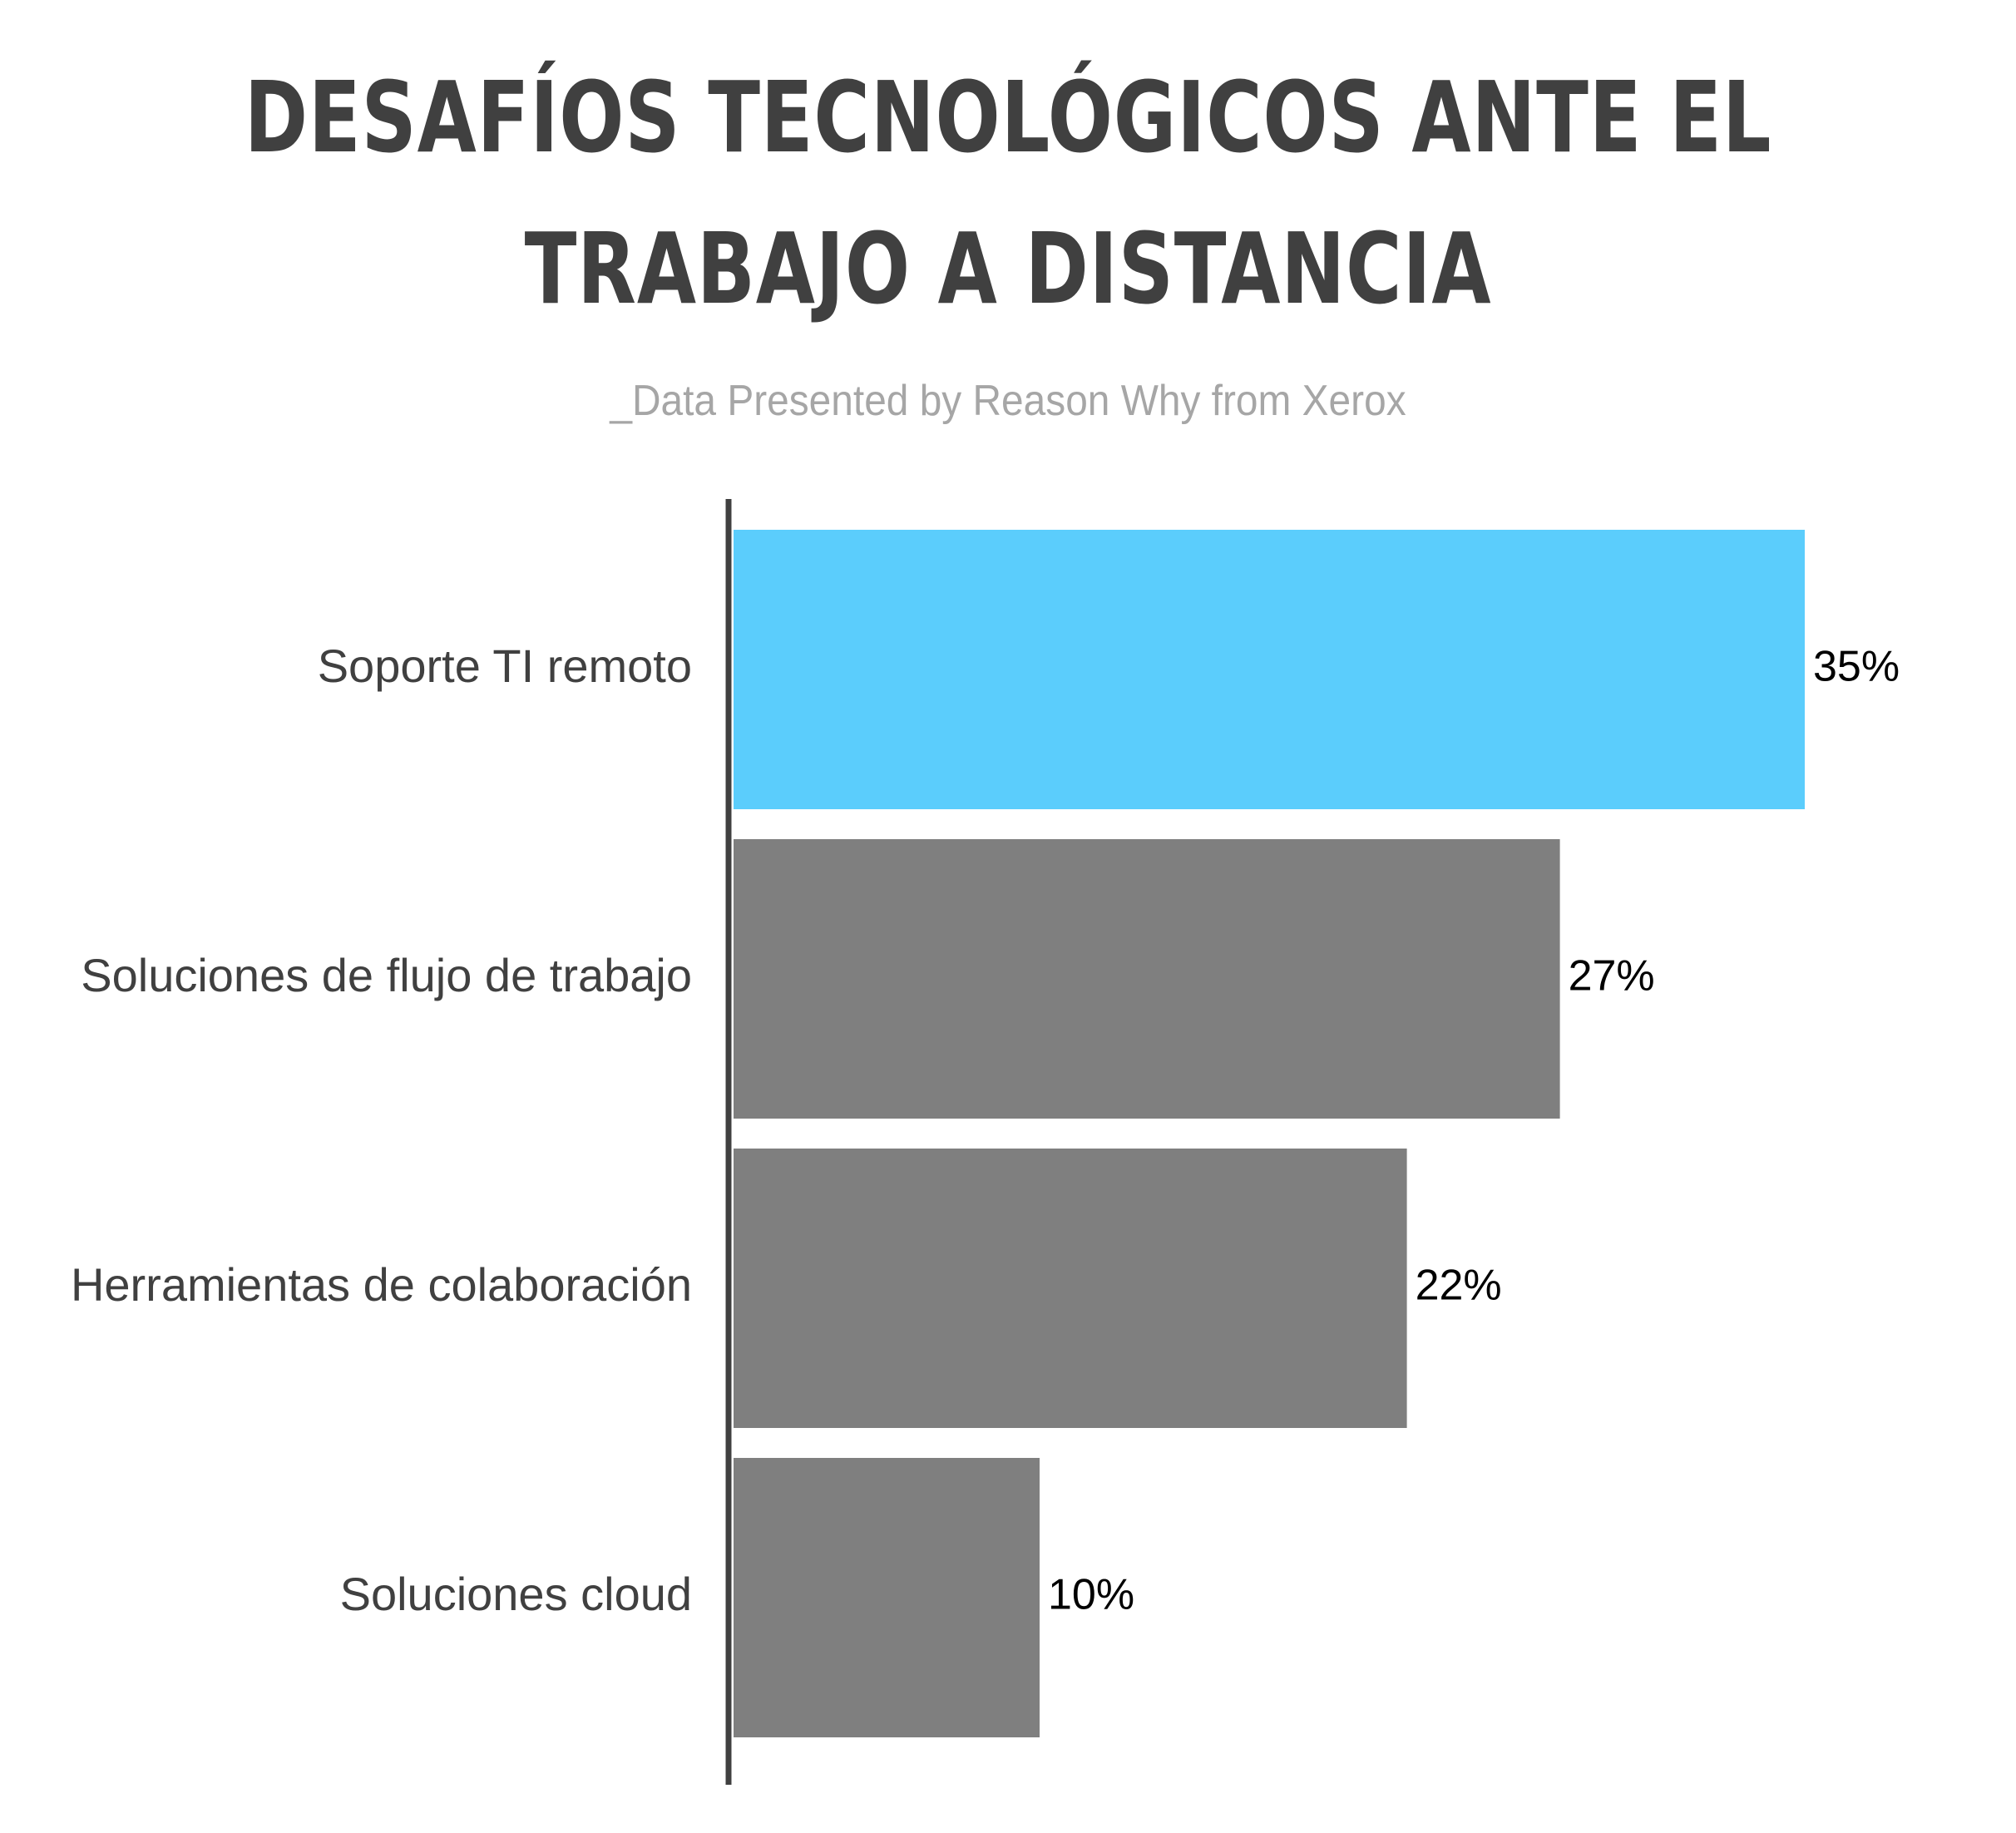  I want to click on category-label-3: Herramientas de colaboración, so click(381, 1284).